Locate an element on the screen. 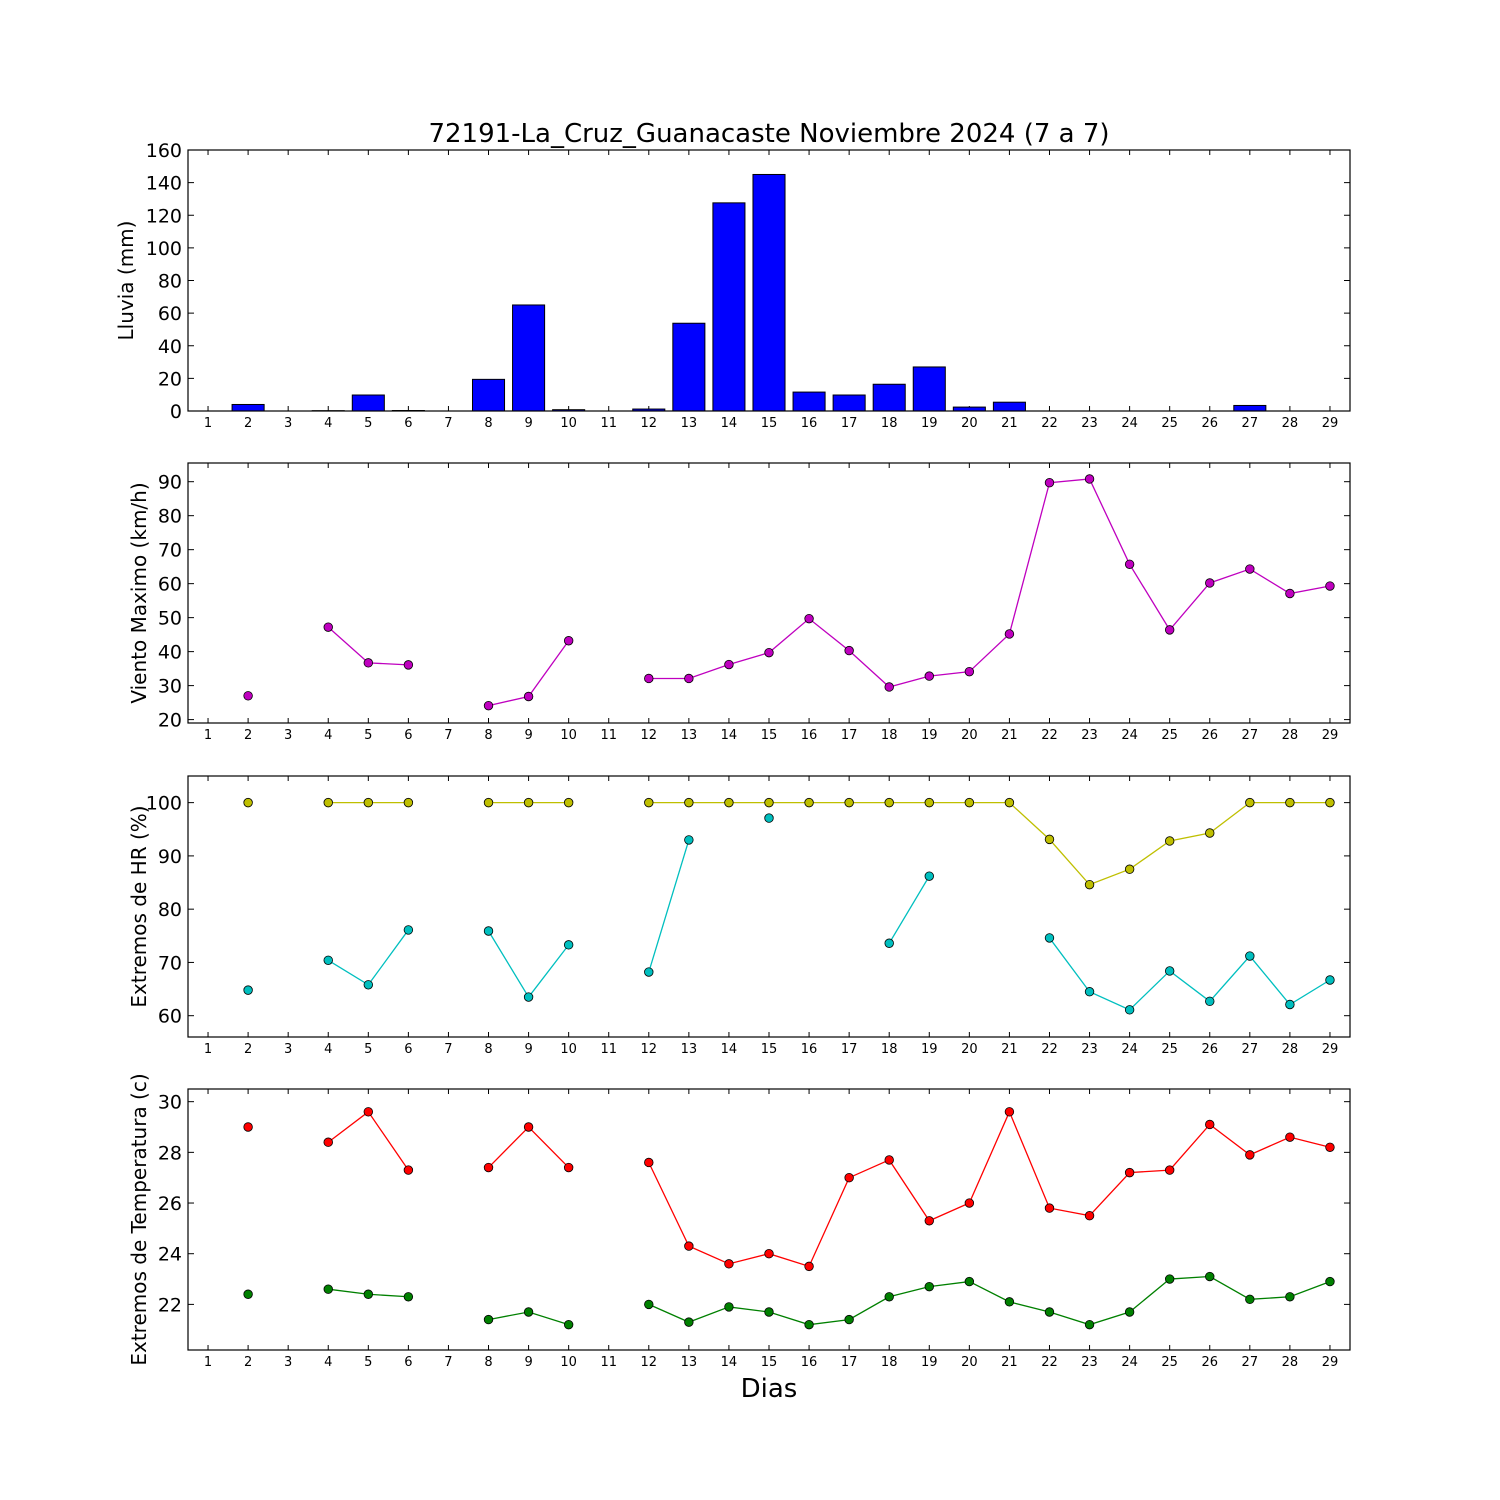 The height and width of the screenshot is (1500, 1500). temperature-xtick-label: 24 is located at coordinates (1129, 1362).